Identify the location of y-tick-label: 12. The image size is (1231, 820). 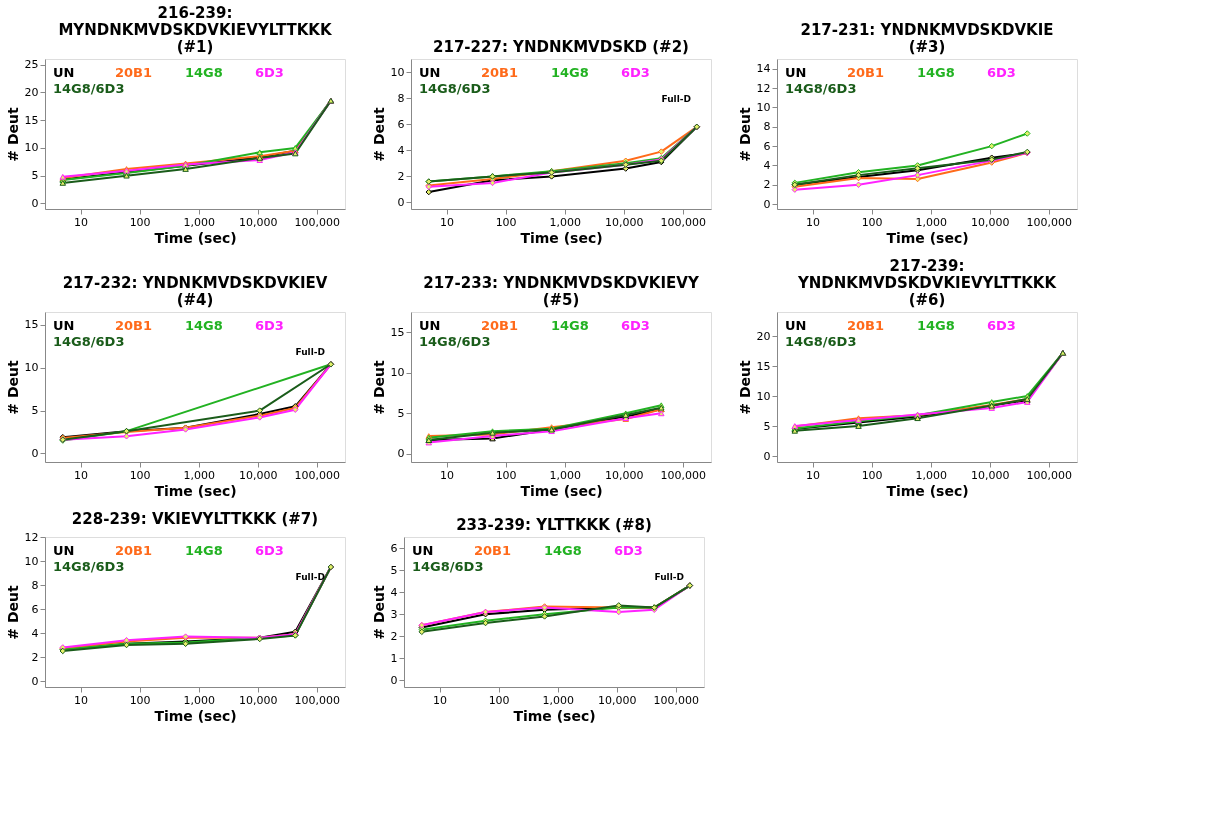
(31, 537).